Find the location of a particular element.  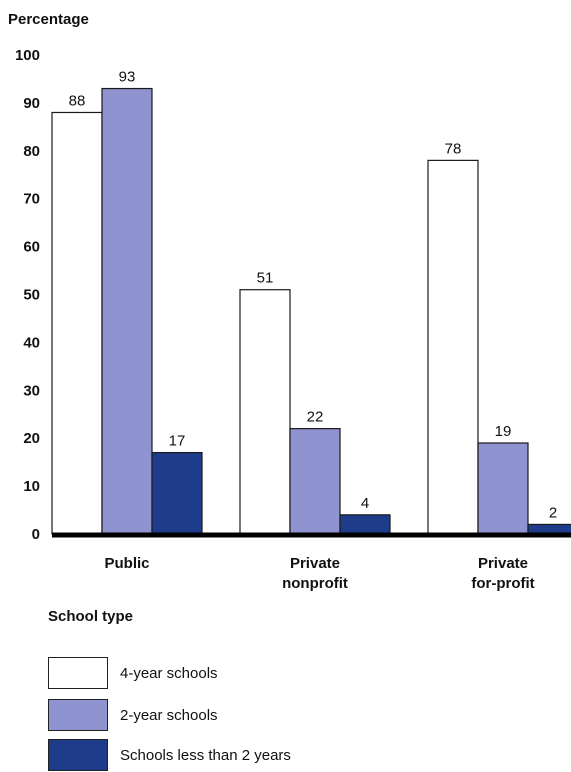

y-tick-label: 30 is located at coordinates (31, 390).